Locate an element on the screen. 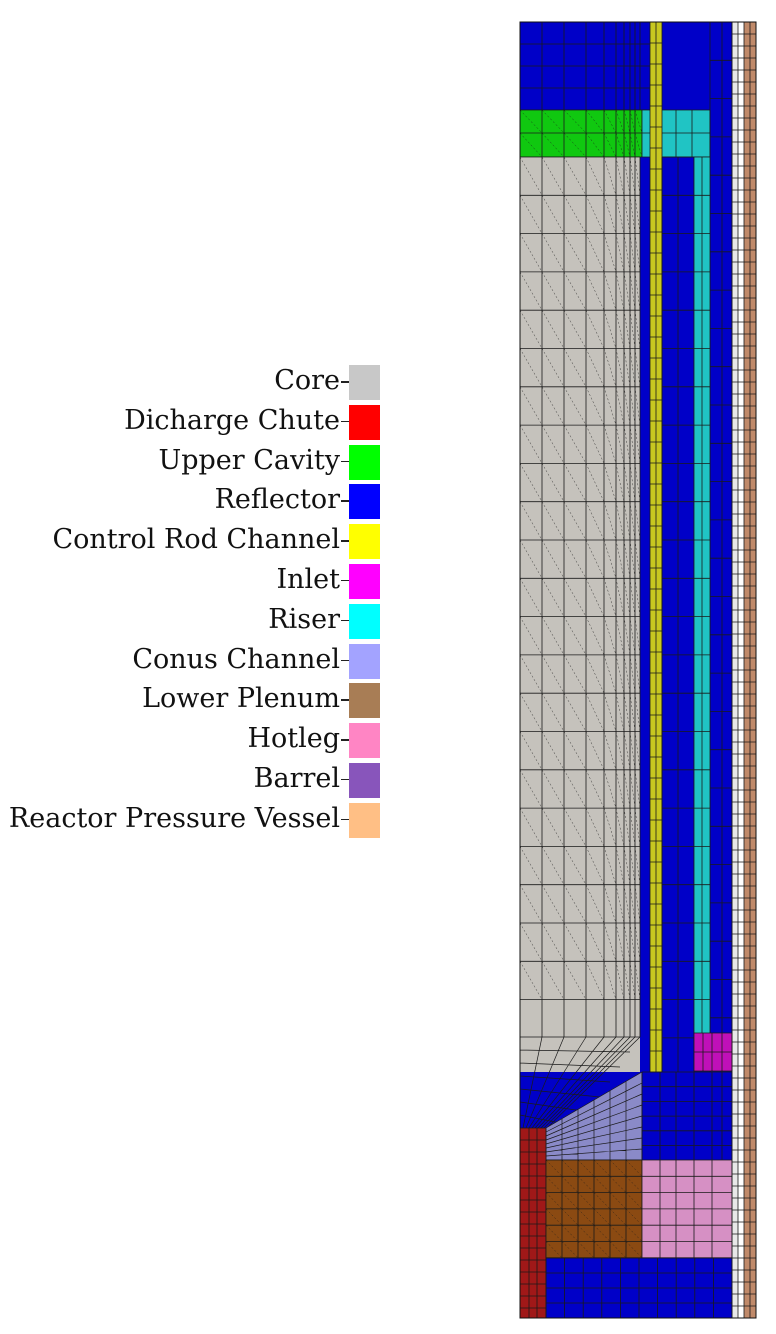 The image size is (776, 1334). legend-item-conus-channel: Conus Channel is located at coordinates (191, 661).